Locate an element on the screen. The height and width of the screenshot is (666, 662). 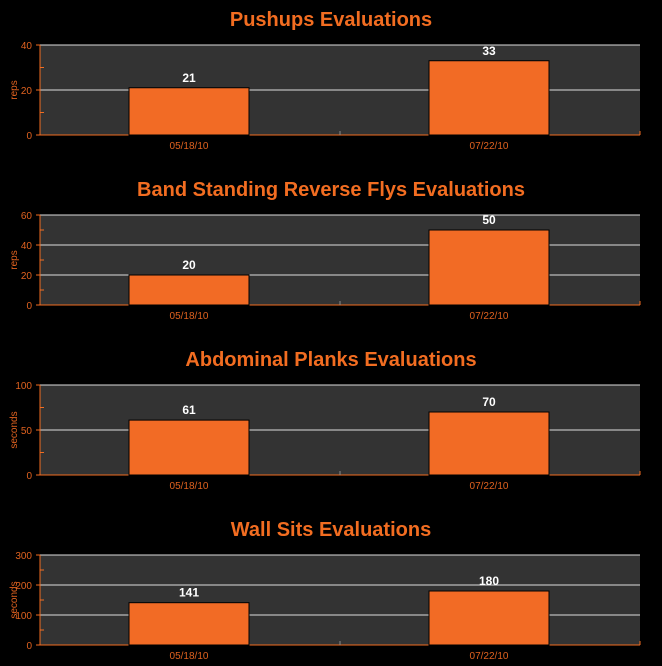
y-tick-label: 50 is located at coordinates (27, 431).